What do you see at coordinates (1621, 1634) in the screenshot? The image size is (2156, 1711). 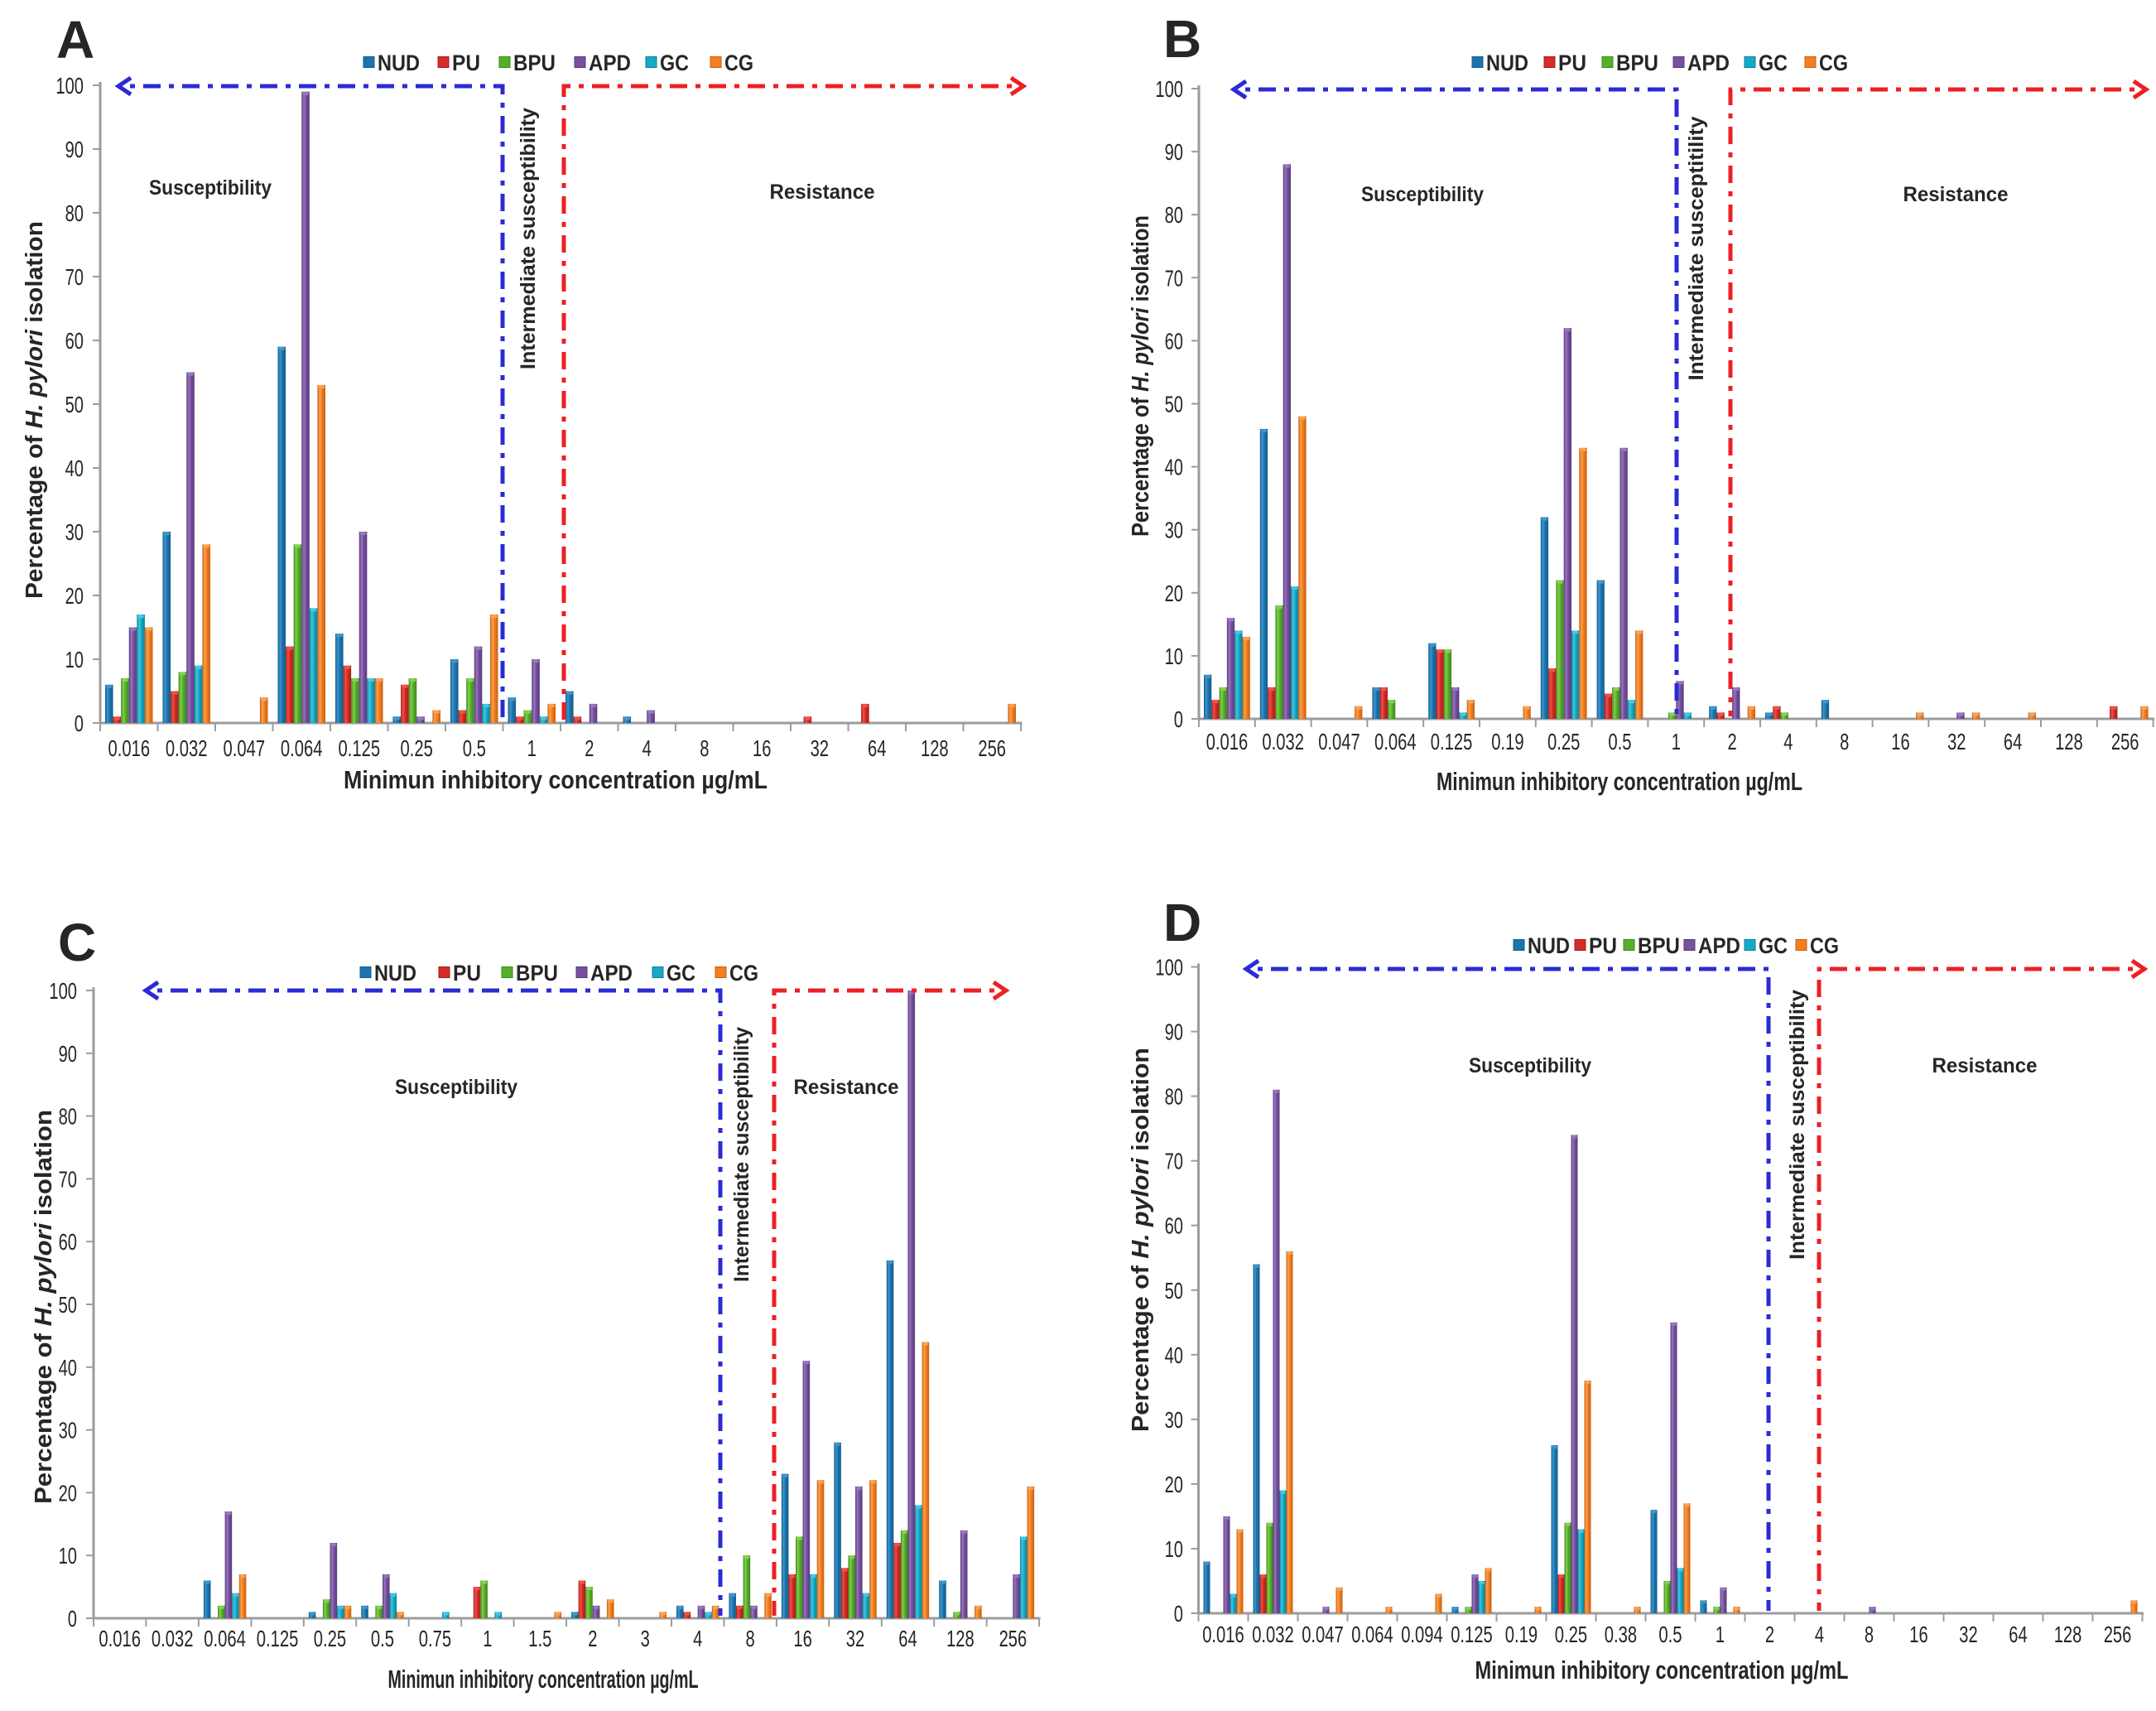 I see `svg-text: 0.38` at bounding box center [1621, 1634].